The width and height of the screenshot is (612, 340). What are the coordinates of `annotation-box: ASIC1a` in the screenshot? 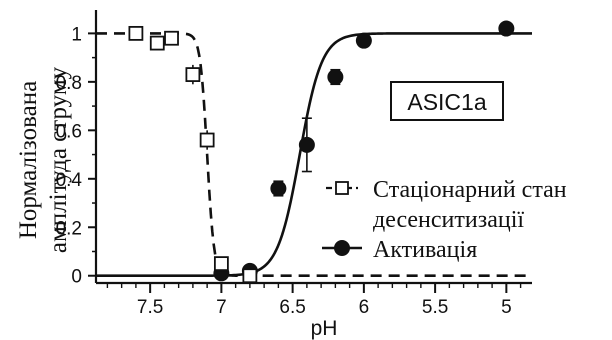 It's located at (447, 101).